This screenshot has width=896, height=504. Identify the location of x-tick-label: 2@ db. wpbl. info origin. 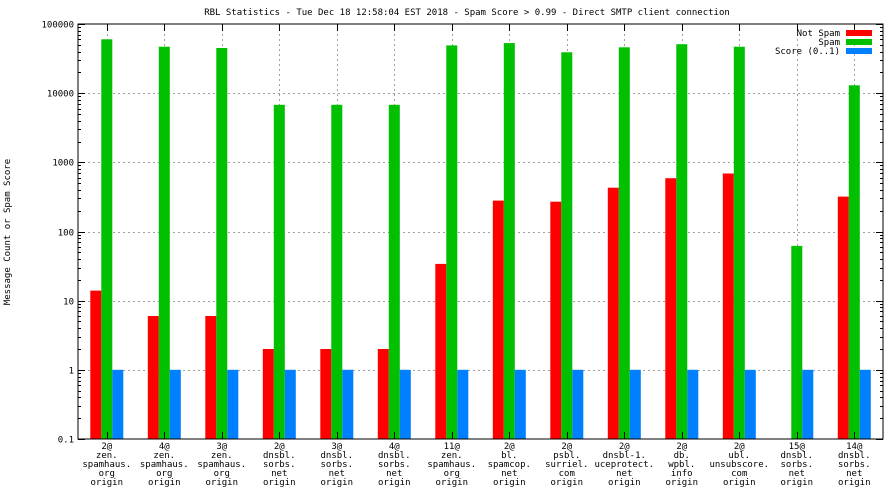
(681, 465).